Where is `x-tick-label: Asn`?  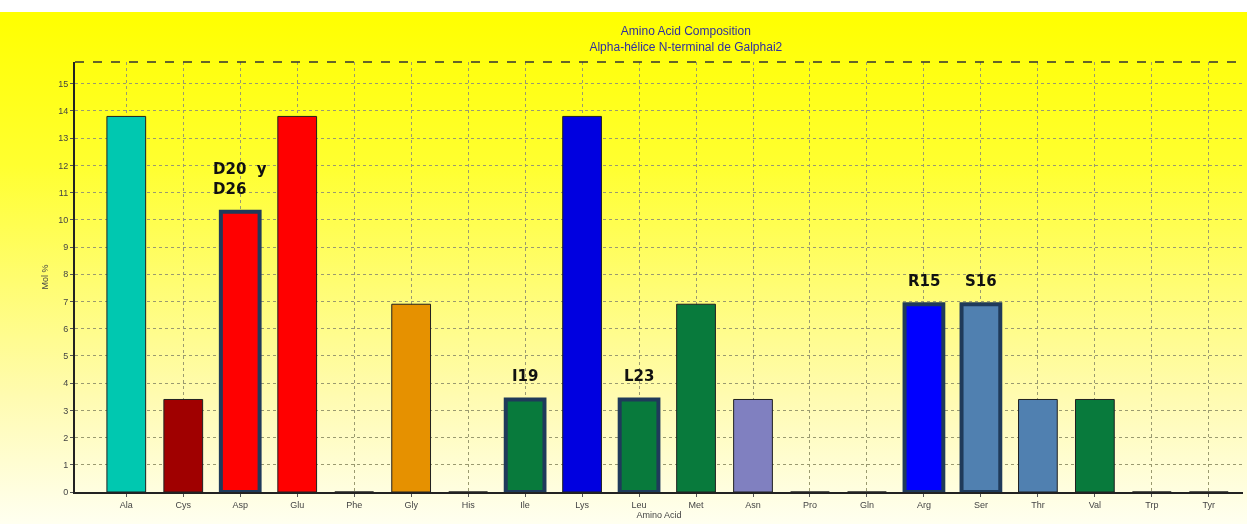 x-tick-label: Asn is located at coordinates (753, 504).